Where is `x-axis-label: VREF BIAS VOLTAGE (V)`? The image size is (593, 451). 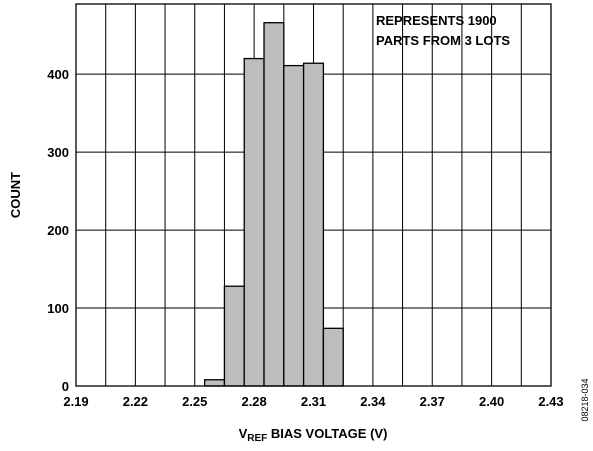
x-axis-label: VREF BIAS VOLTAGE (V) is located at coordinates (313, 435).